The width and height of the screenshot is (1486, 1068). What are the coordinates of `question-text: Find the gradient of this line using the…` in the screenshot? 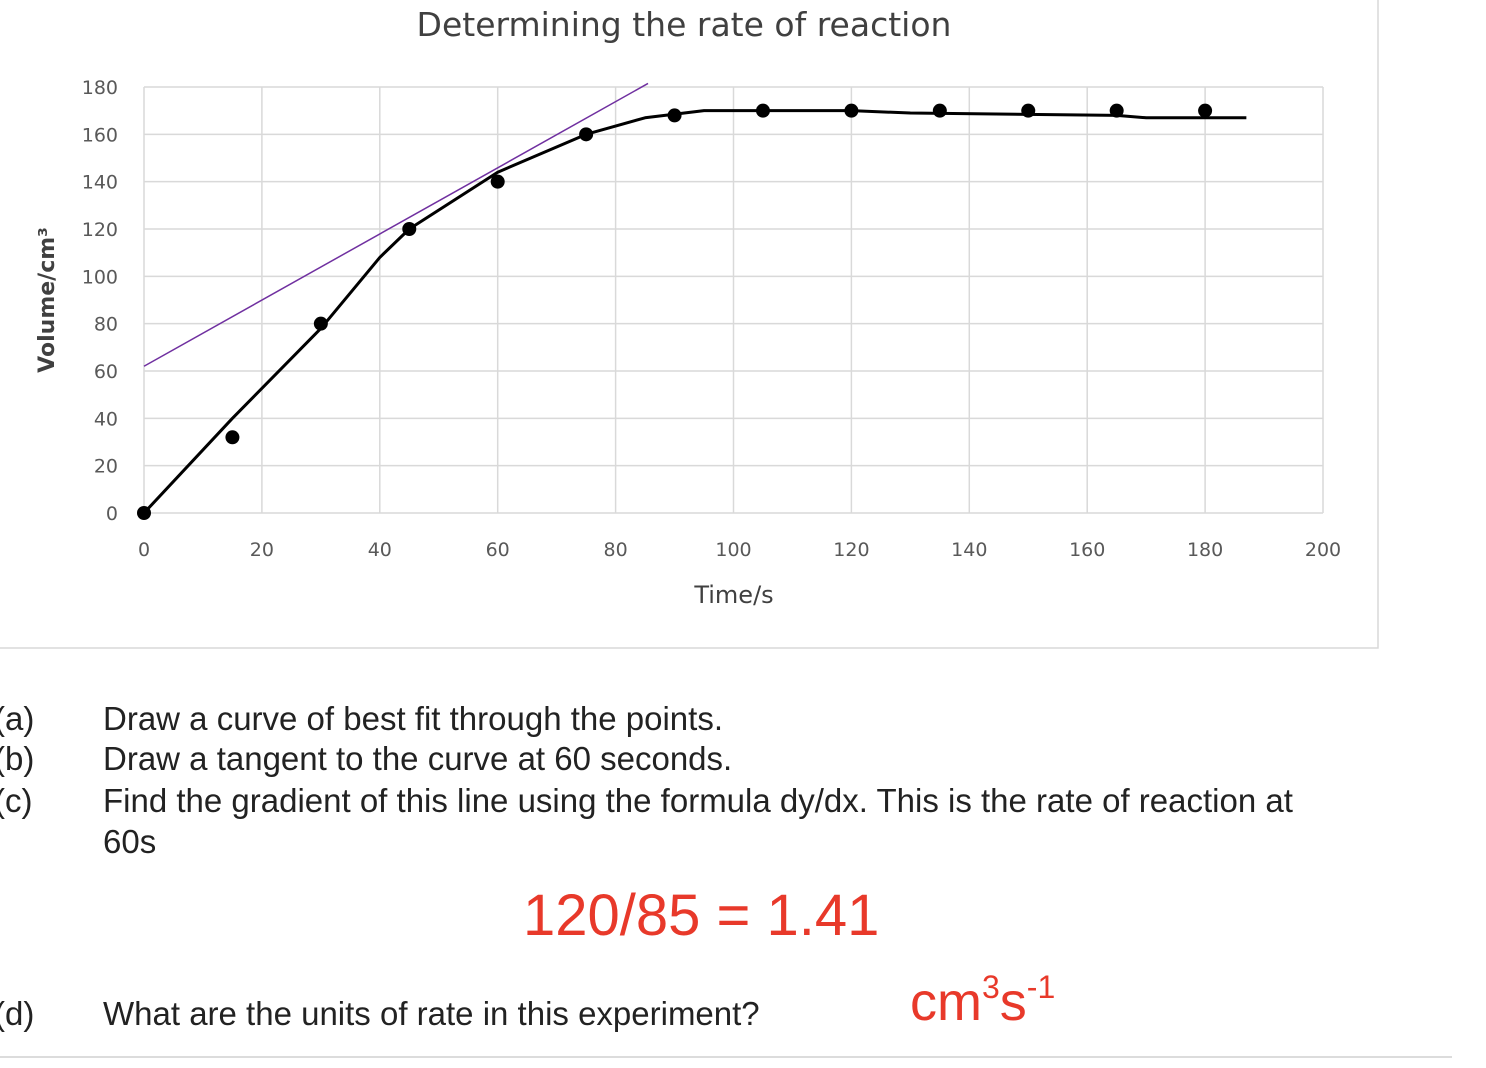 It's located at (698, 800).